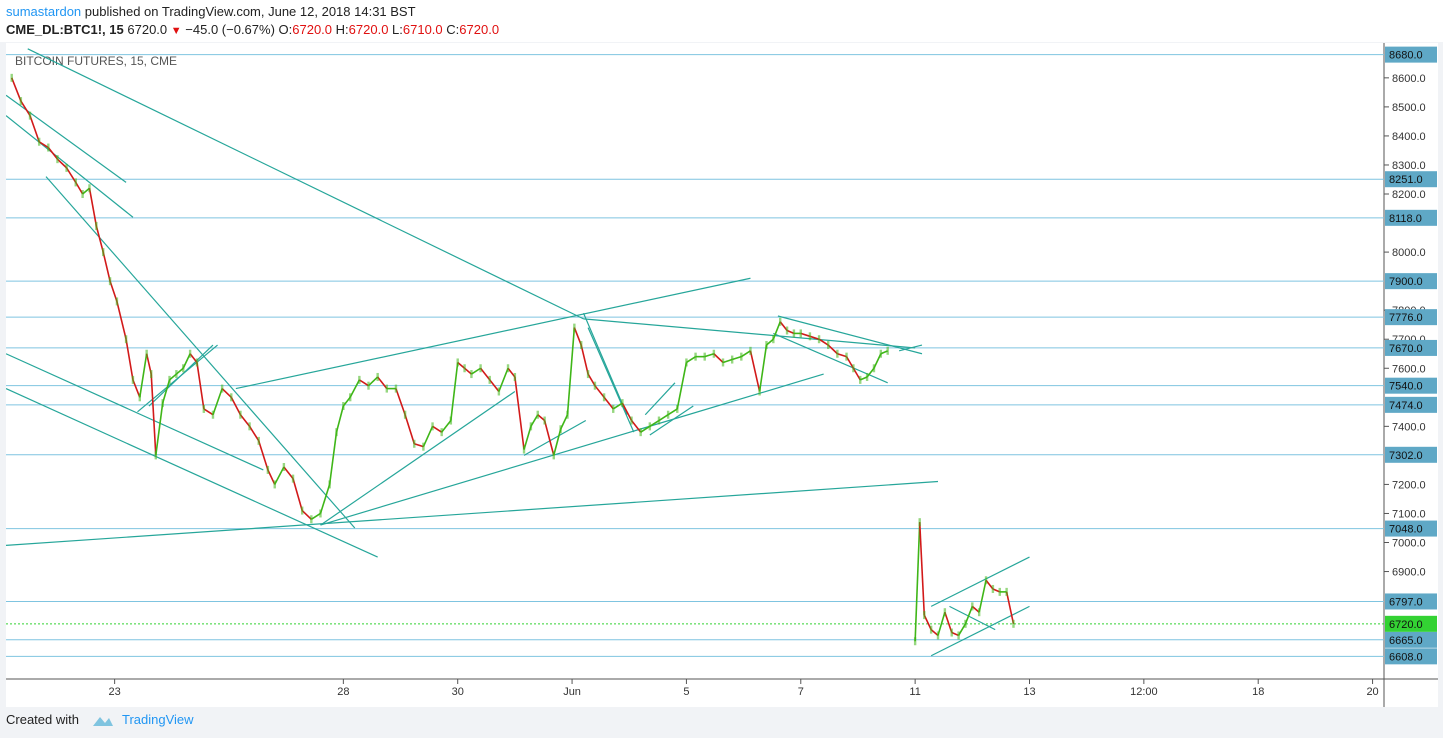  What do you see at coordinates (230, 29) in the screenshot?
I see `change-value: −45.0 (−0.67%)` at bounding box center [230, 29].